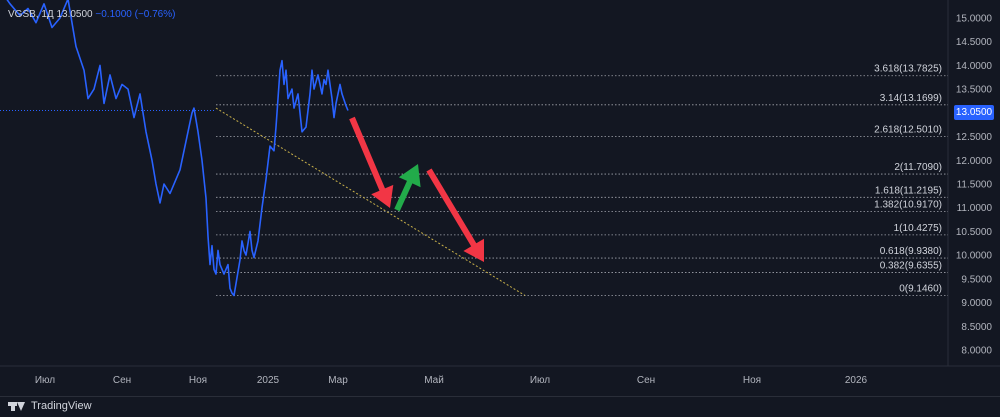 Image resolution: width=1000 pixels, height=417 pixels. What do you see at coordinates (976, 327) in the screenshot?
I see `y-tick-label: 8.5000` at bounding box center [976, 327].